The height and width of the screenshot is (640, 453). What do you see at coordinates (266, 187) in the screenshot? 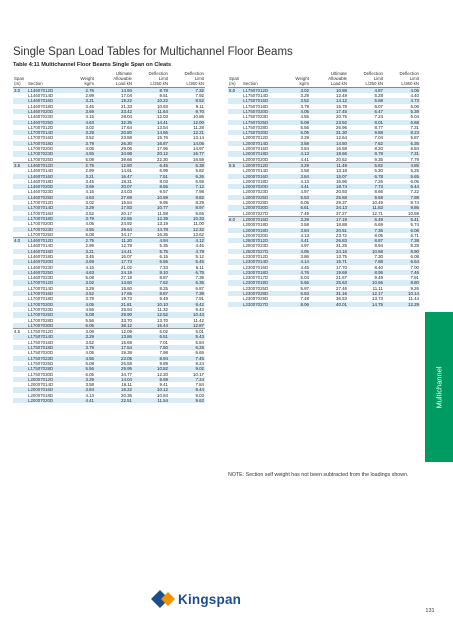
I see `cell-section: L20007020D` at bounding box center [266, 187].